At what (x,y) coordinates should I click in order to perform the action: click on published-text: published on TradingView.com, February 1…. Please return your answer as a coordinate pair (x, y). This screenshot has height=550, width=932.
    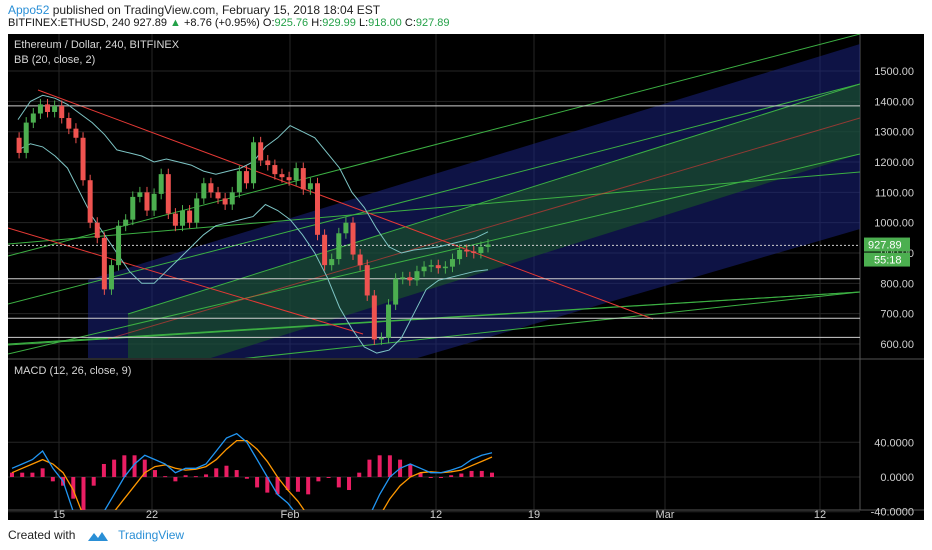
    Looking at the image, I should click on (216, 10).